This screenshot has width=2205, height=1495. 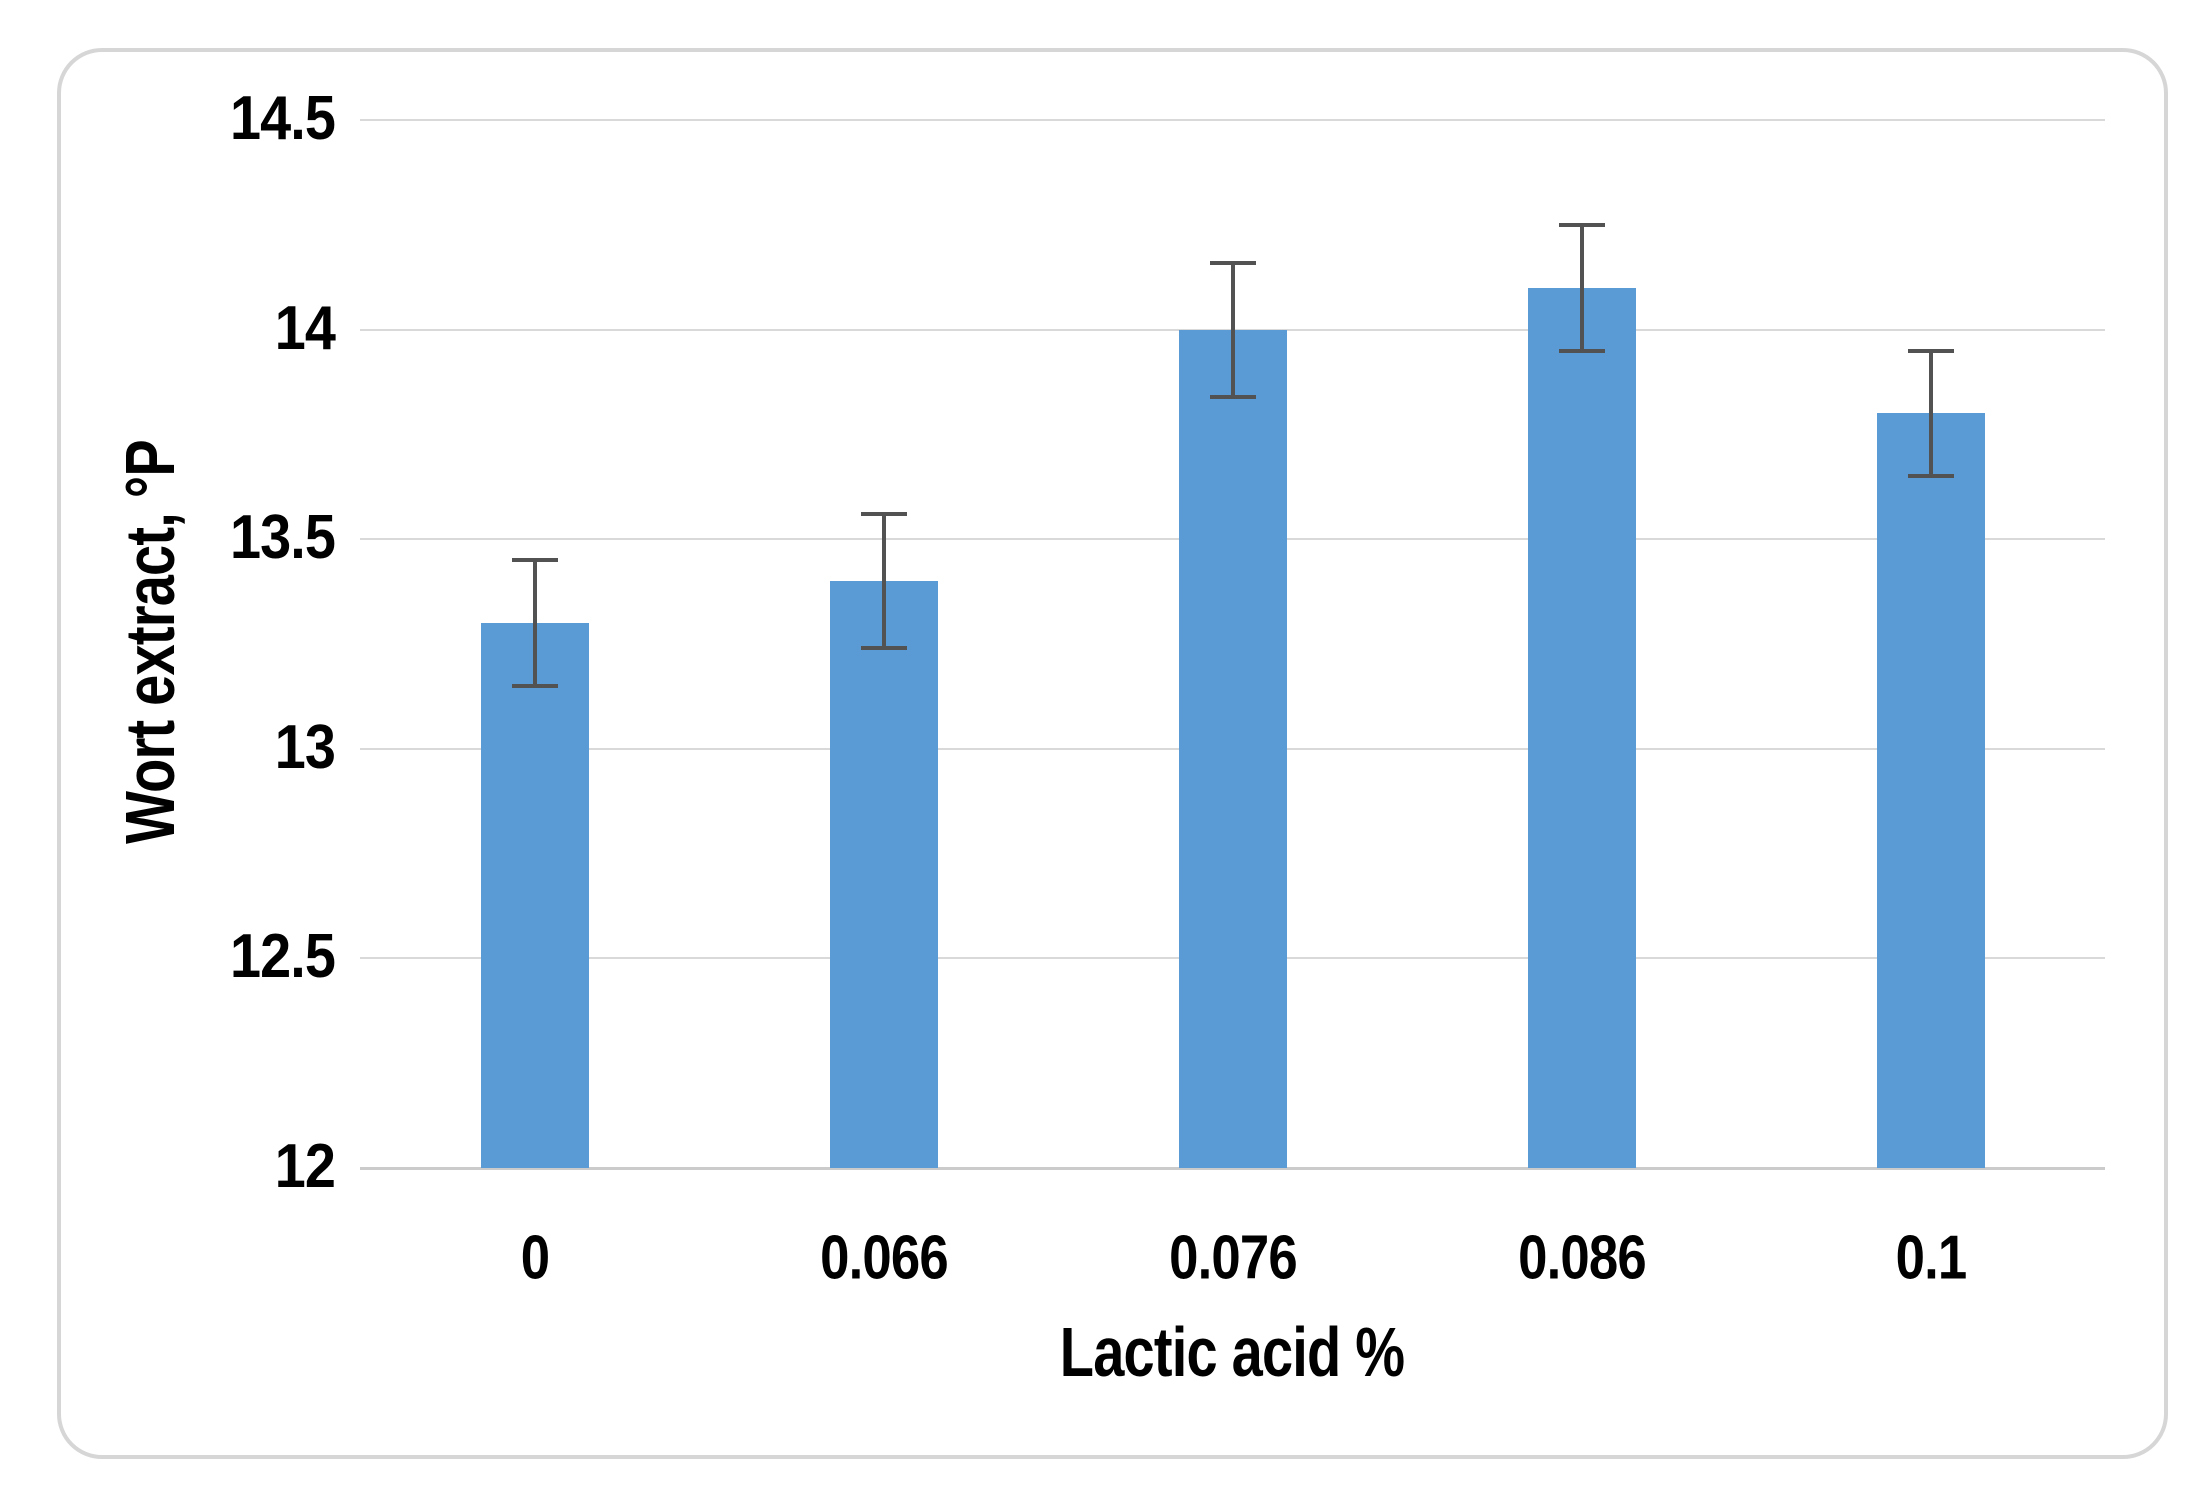 I want to click on x-tick-label: 0.086, so click(x=1581, y=1258).